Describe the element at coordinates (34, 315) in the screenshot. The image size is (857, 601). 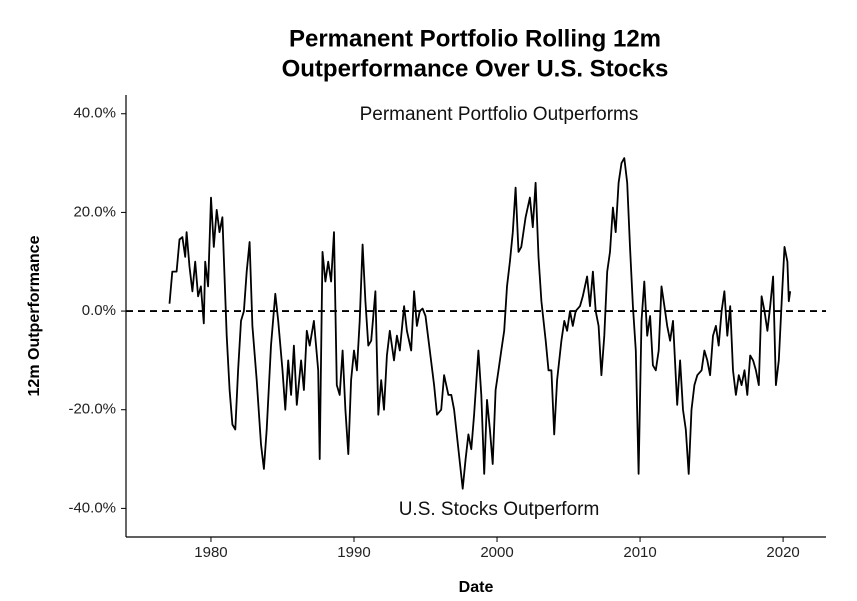
I see `y-axis-title: 12m Outperformance` at that location.